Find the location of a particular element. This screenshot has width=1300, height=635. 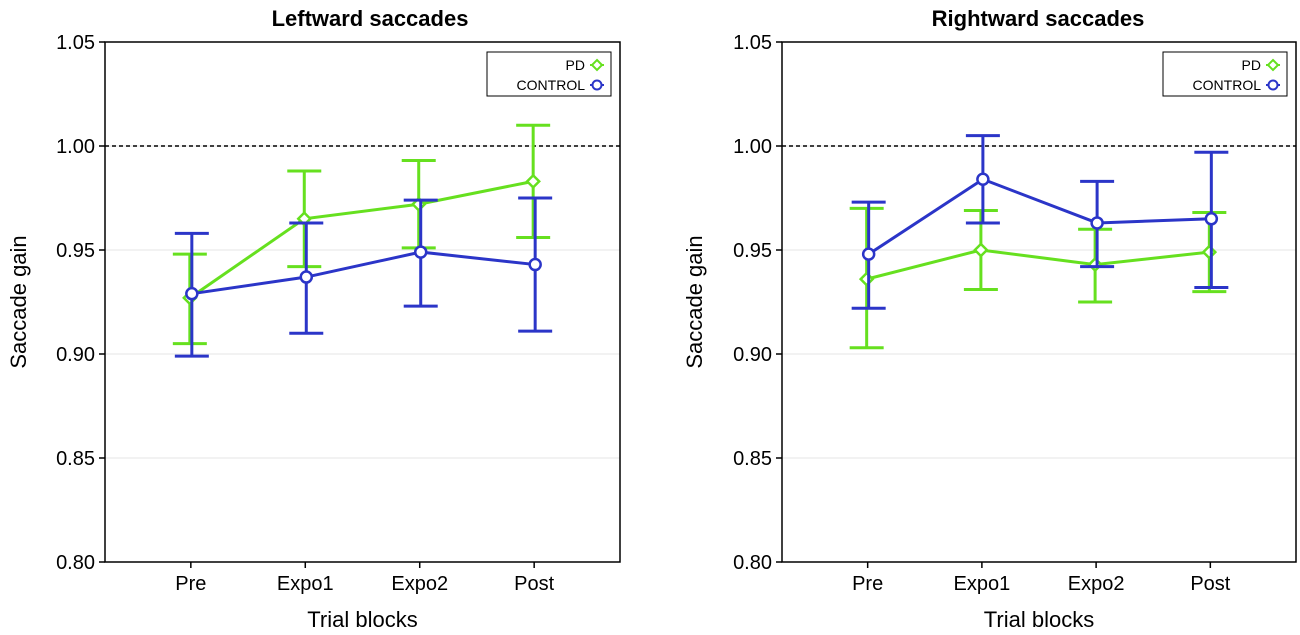

chart-title: Rightward saccades is located at coordinates (1038, 18).